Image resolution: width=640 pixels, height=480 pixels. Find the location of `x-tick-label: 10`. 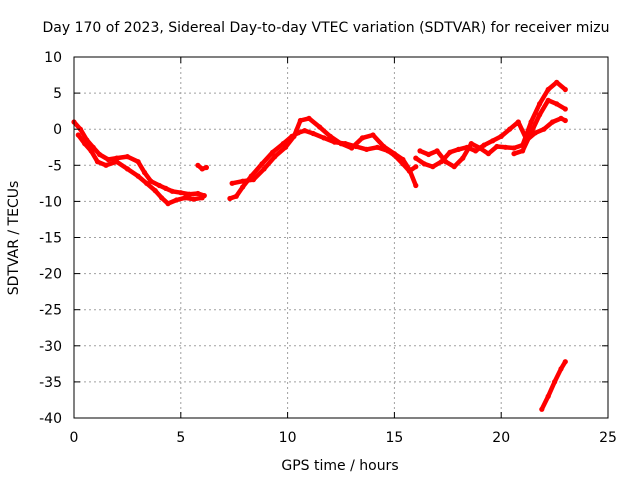

x-tick-label: 10 is located at coordinates (288, 438).